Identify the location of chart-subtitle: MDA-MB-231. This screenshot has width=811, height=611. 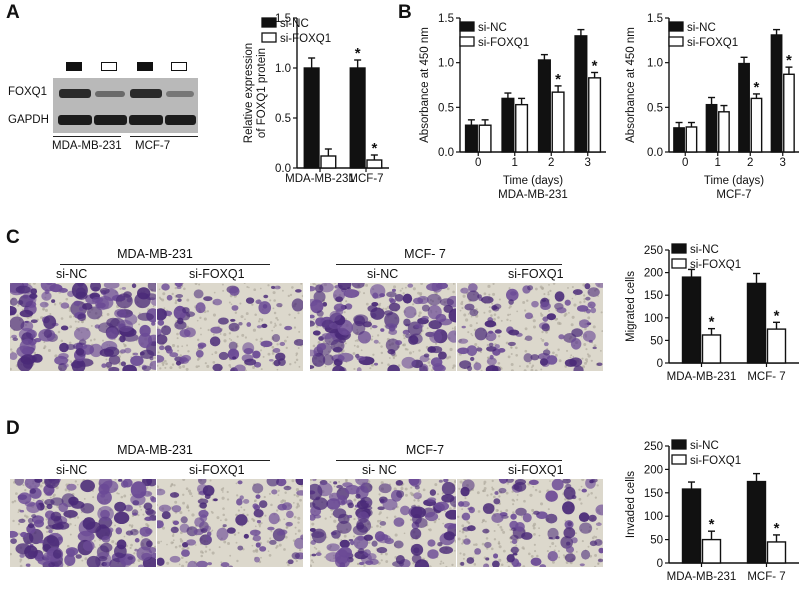
(533, 195).